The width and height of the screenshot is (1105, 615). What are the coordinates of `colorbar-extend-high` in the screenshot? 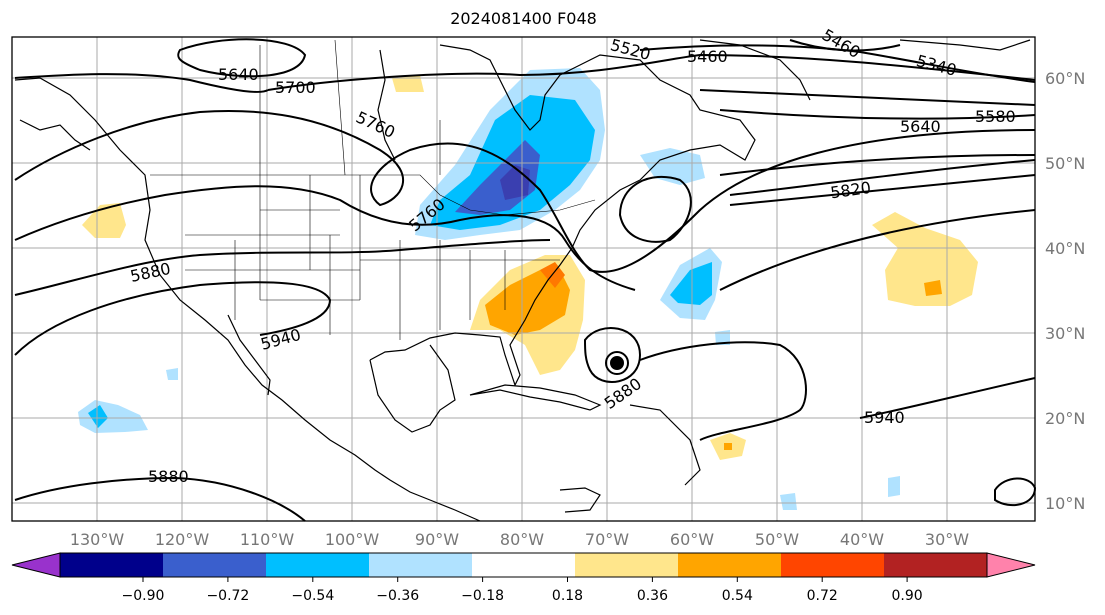 It's located at (1011, 565).